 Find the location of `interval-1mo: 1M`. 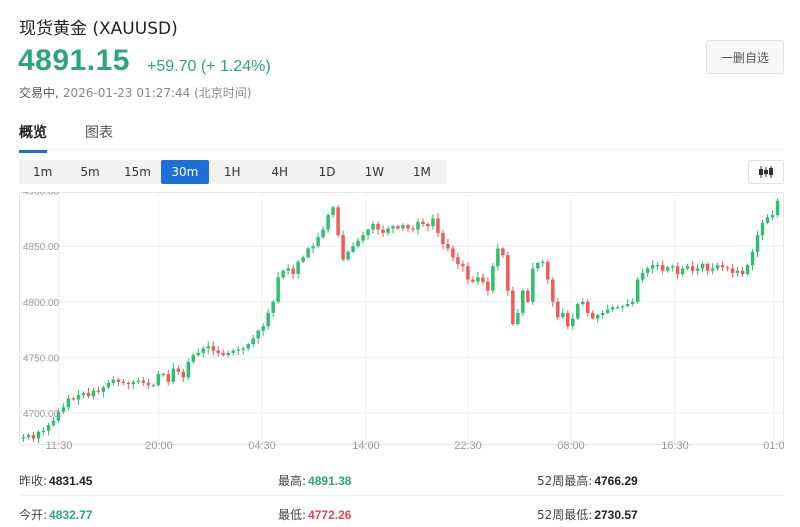

interval-1mo: 1M is located at coordinates (421, 172).